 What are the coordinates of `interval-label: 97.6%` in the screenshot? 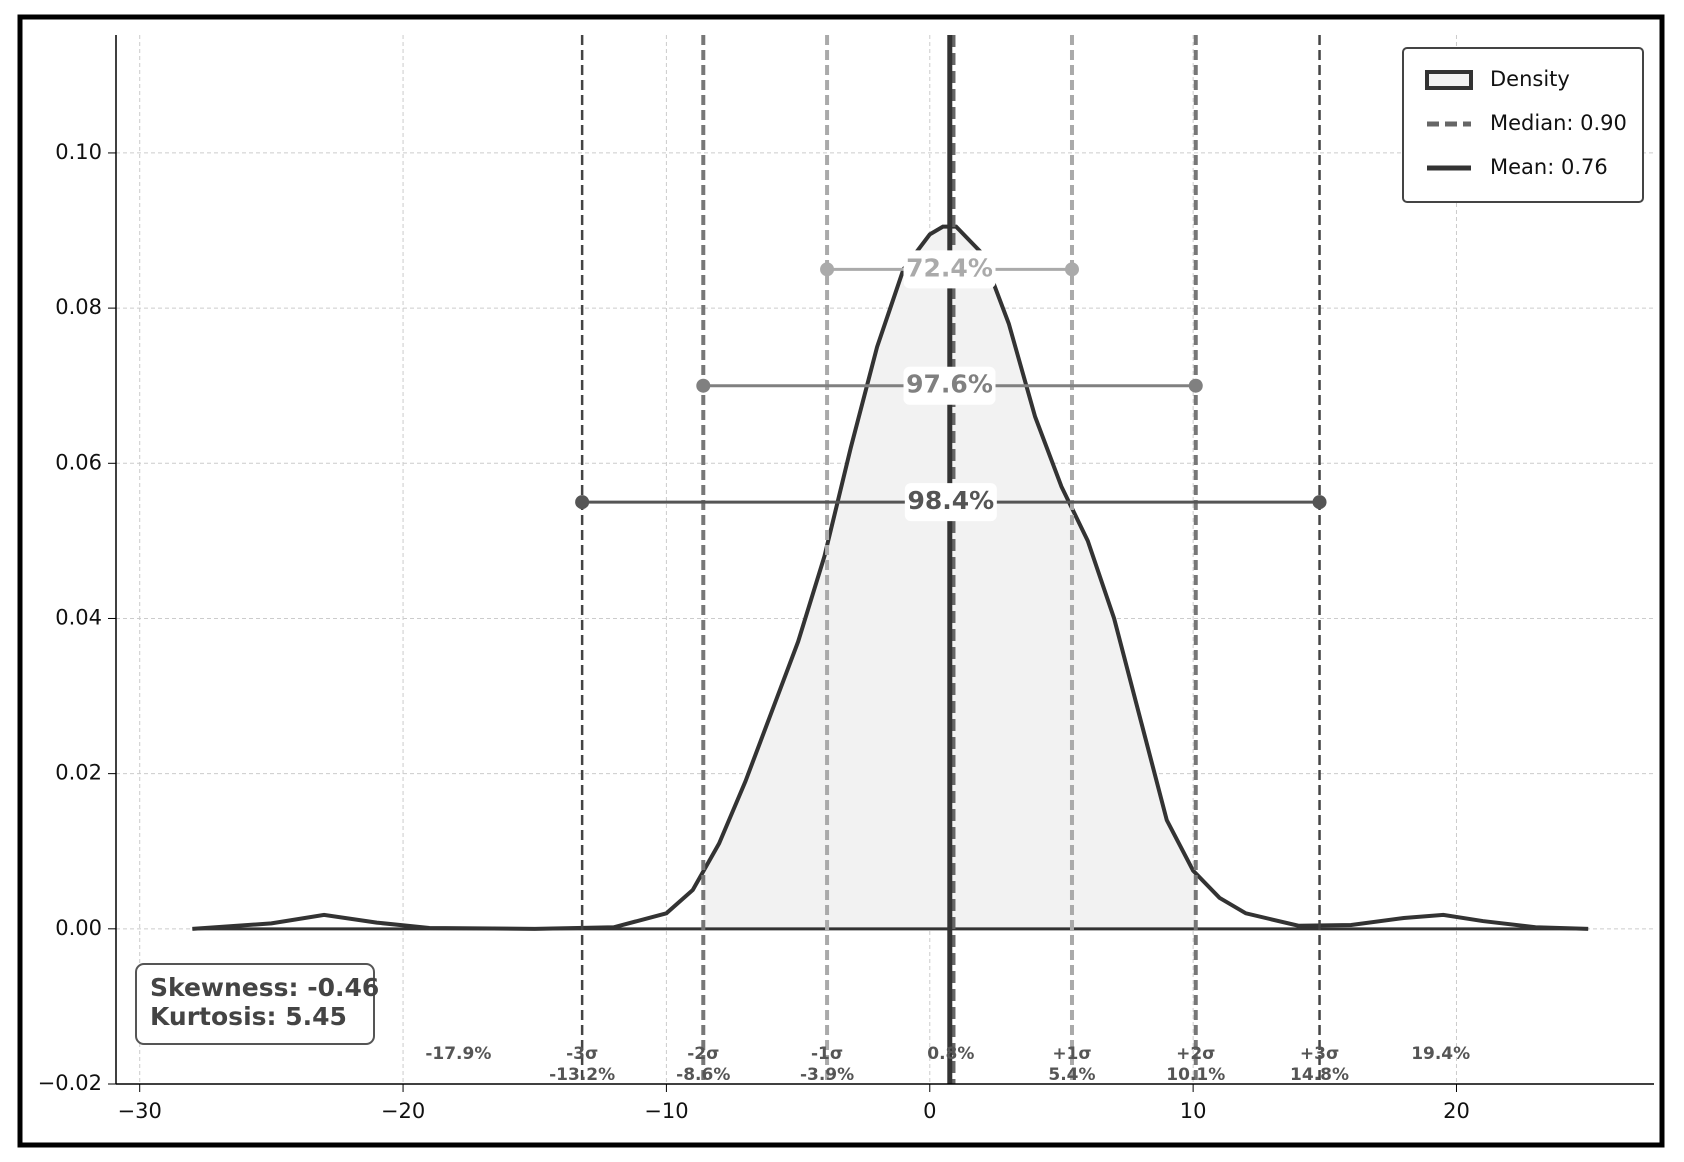 It's located at (949, 384).